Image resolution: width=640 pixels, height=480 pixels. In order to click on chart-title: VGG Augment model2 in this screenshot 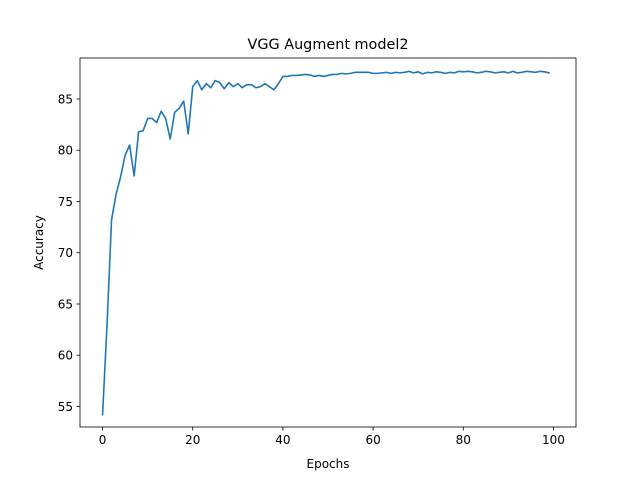, I will do `click(328, 45)`.